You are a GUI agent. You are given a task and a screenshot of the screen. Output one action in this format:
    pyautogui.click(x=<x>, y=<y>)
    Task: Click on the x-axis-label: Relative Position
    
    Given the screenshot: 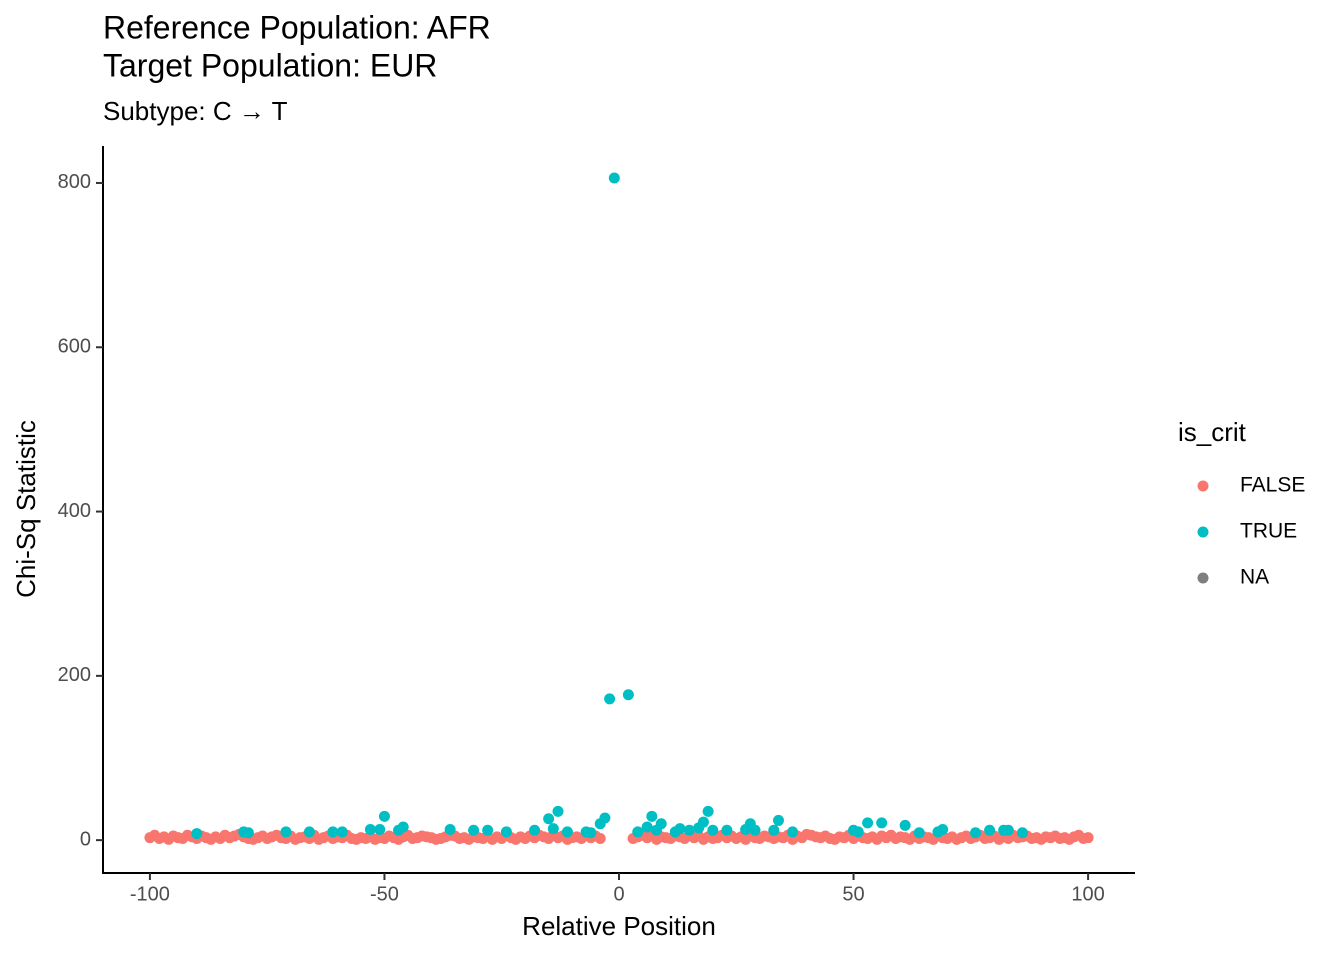 What is the action you would take?
    pyautogui.click(x=619, y=926)
    